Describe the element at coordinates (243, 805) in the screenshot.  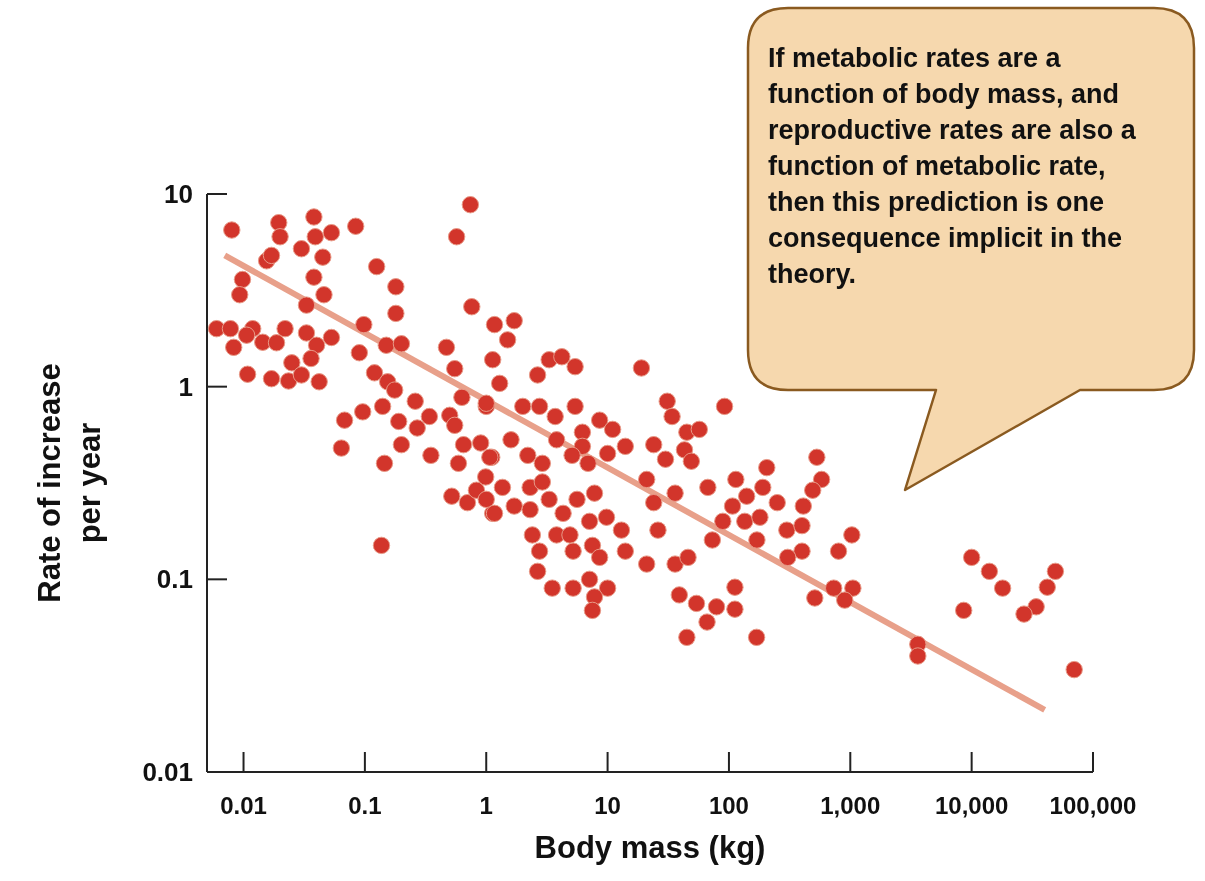
I see `x-tick-label: 0.01` at that location.